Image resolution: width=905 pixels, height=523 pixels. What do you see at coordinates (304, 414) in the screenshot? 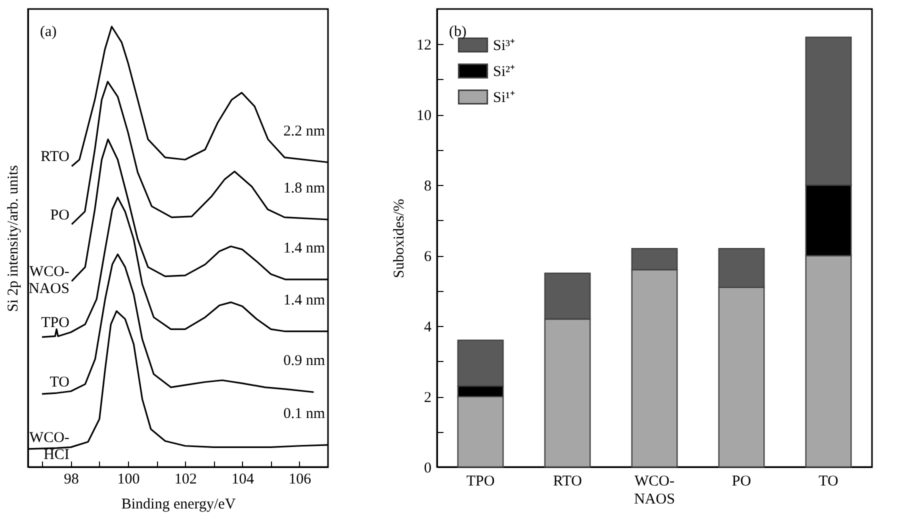
I see `annotation: 0.1 nm` at bounding box center [304, 414].